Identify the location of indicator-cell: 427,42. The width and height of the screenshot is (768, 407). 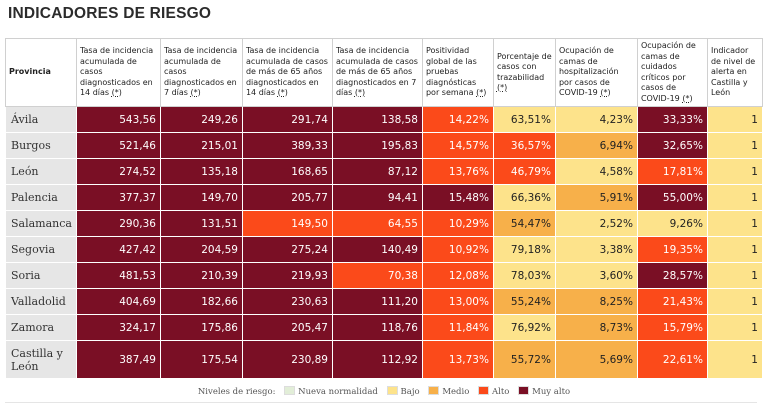
(118, 249).